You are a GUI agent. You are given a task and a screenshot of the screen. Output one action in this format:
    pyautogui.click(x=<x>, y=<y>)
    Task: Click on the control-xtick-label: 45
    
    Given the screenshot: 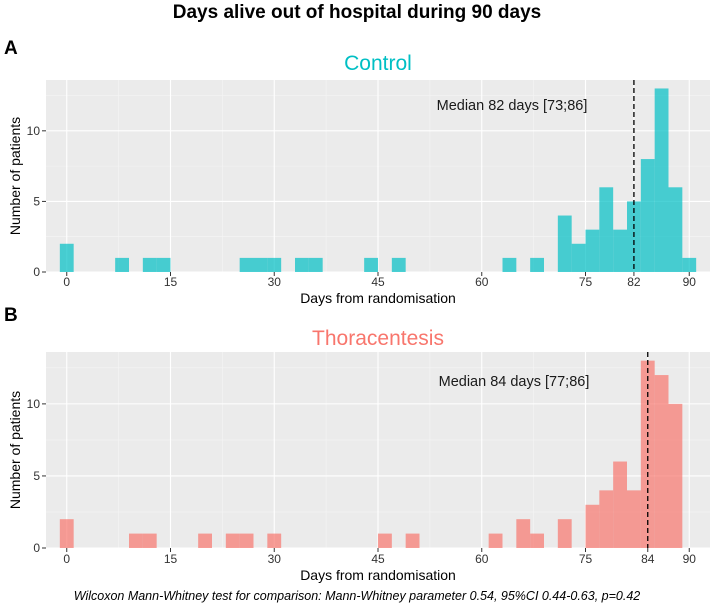 What is the action you would take?
    pyautogui.click(x=378, y=282)
    